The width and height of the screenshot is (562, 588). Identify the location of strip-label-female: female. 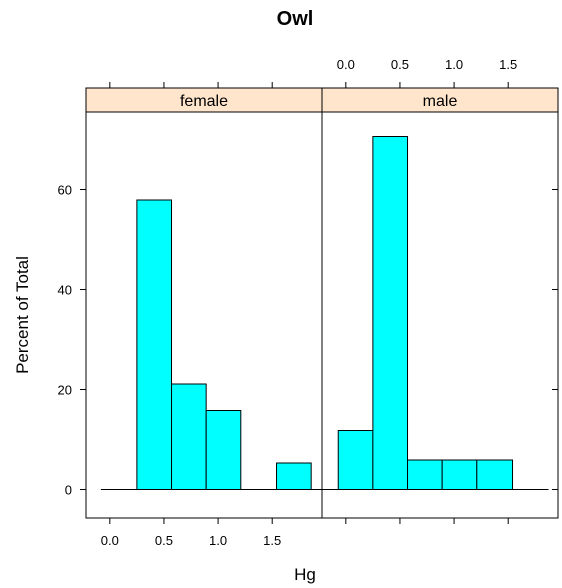
(204, 101).